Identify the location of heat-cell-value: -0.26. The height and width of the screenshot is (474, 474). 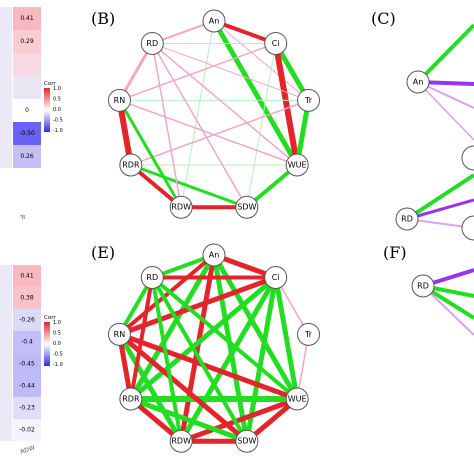
(27, 320).